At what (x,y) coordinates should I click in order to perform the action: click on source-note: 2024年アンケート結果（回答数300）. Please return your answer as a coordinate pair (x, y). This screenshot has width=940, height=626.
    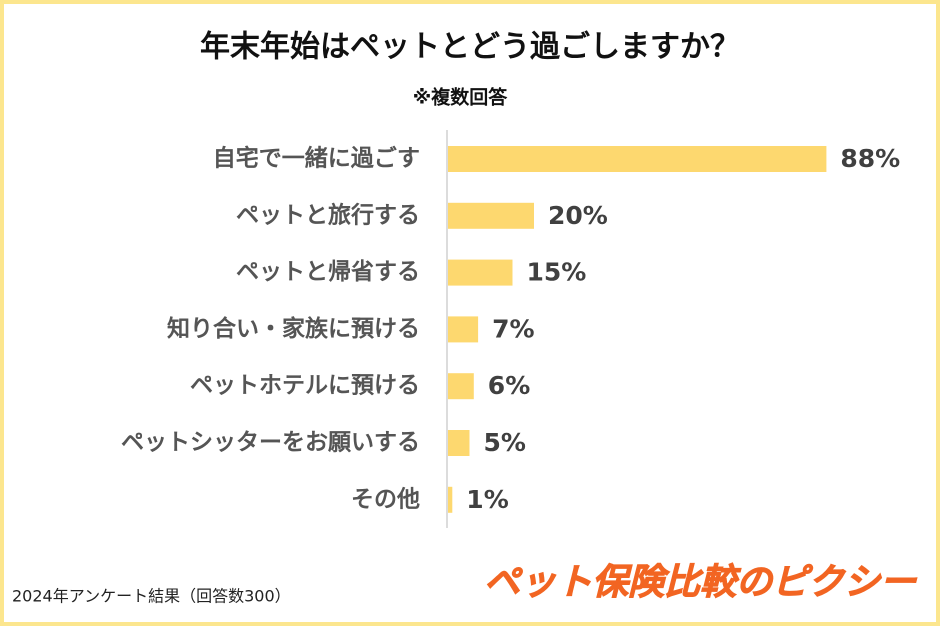
    Looking at the image, I should click on (151, 596).